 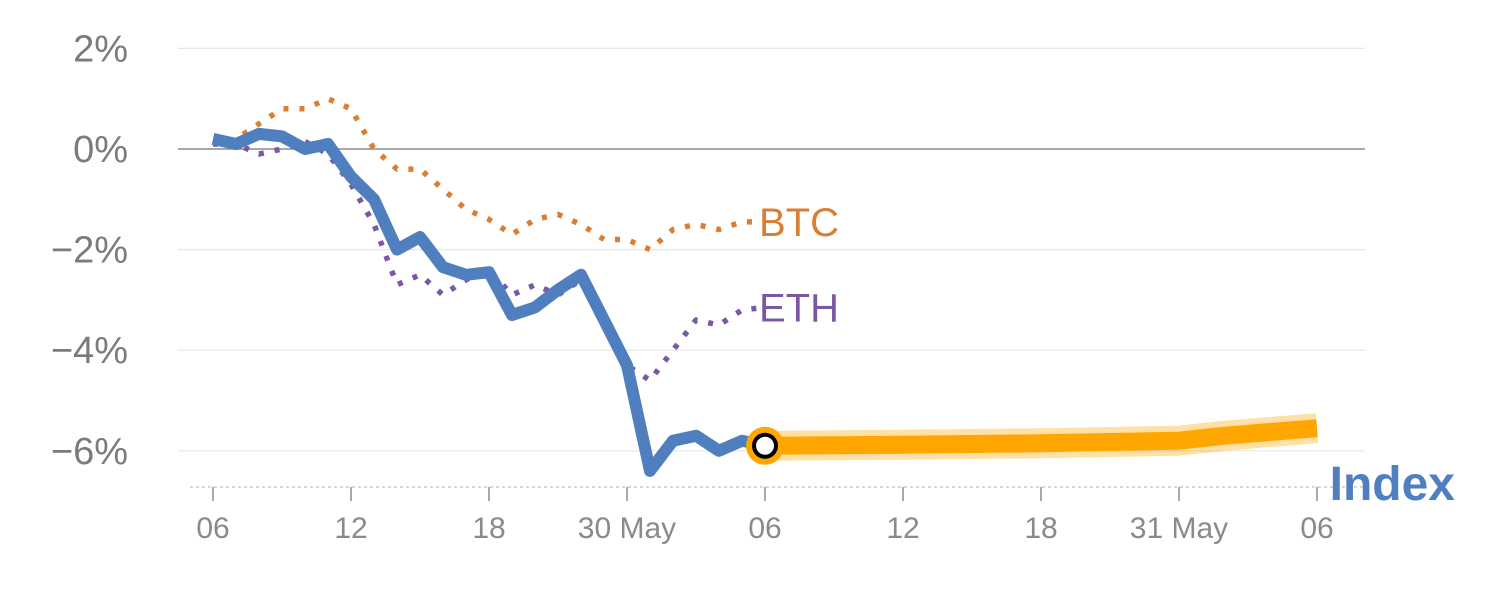 I want to click on series-label-btc: BTC, so click(x=799, y=223).